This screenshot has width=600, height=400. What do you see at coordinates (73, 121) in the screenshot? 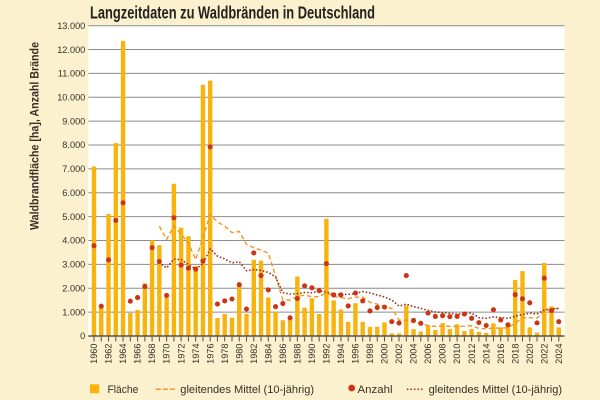
I see `svg-text: 9.000` at bounding box center [73, 121].